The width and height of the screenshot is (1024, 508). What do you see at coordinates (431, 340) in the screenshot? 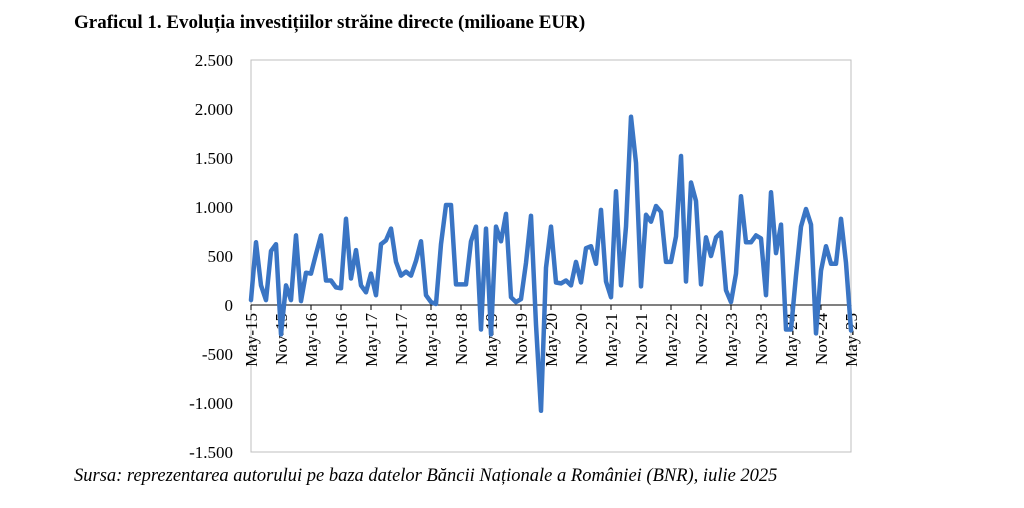
I see `x-tick-label: May-18` at bounding box center [431, 340].